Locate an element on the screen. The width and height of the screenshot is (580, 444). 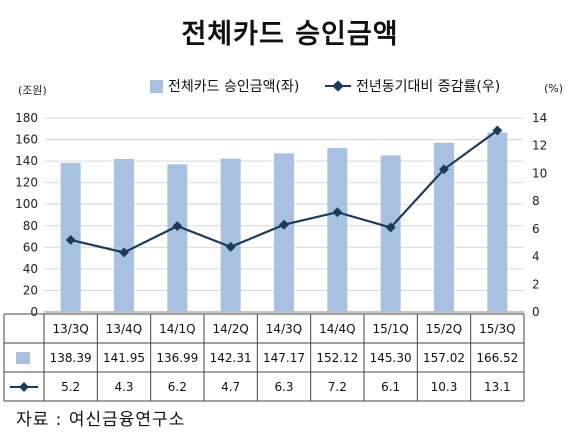
bar-value-cell: 166.52 is located at coordinates (497, 358).